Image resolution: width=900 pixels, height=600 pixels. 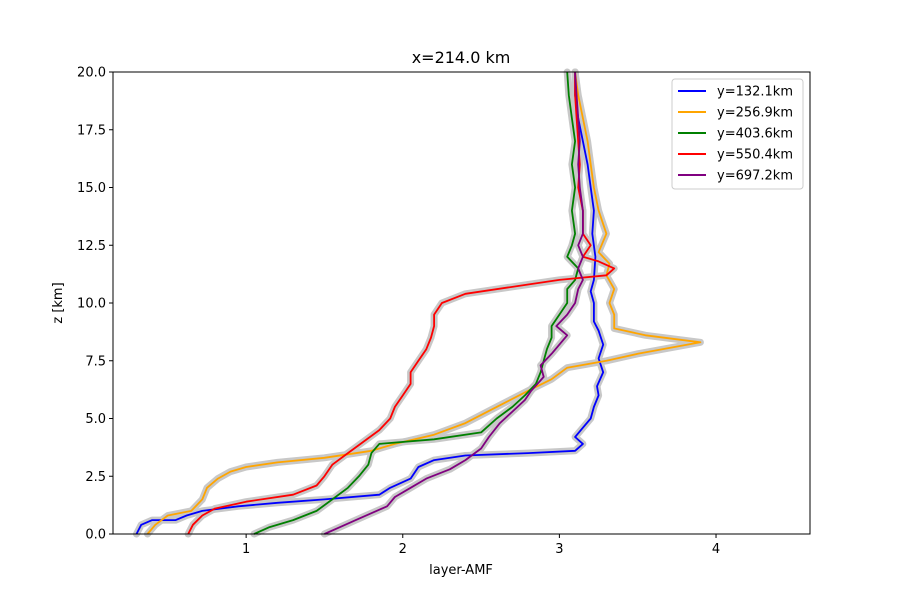 What do you see at coordinates (91, 304) in the screenshot?
I see `y-tick-label: 10.0` at bounding box center [91, 304].